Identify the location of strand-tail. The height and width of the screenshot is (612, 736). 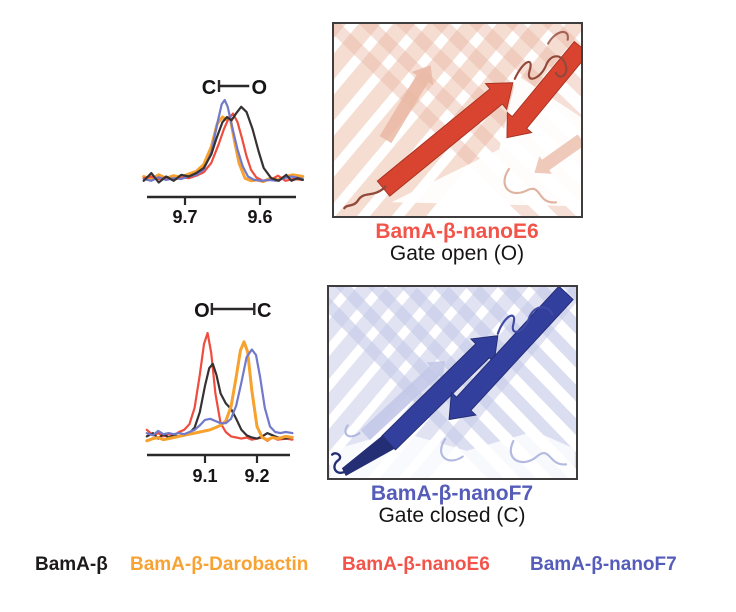
(368, 456).